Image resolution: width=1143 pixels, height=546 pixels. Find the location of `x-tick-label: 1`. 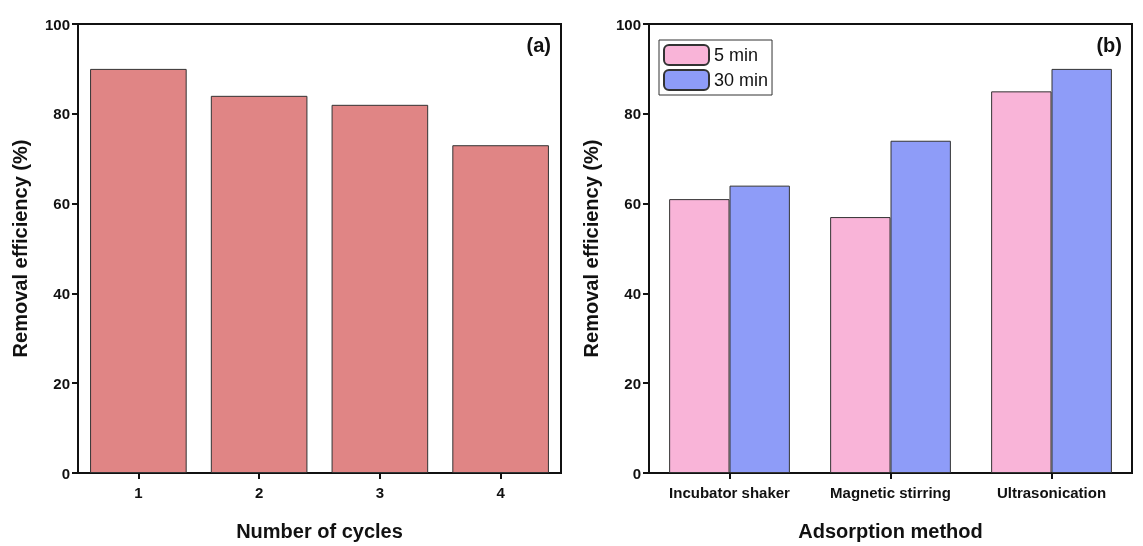

x-tick-label: 1 is located at coordinates (138, 492).